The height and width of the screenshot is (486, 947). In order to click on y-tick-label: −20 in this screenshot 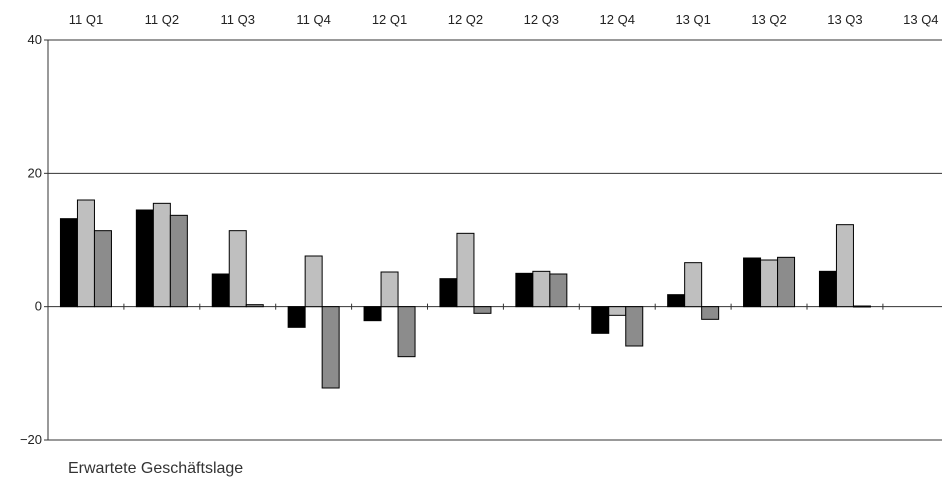, I will do `click(31, 439)`.